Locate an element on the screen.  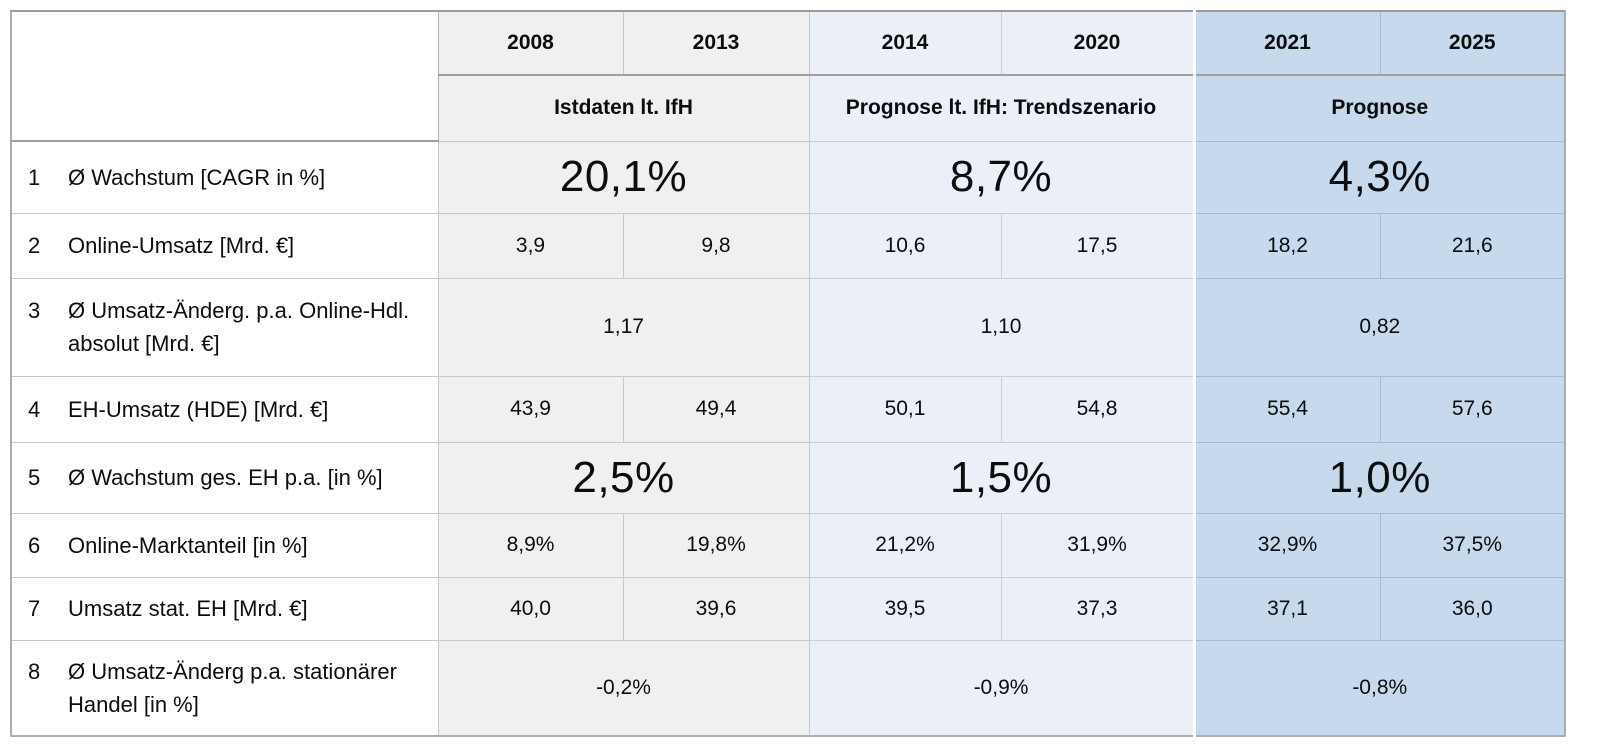
row-label-cell: 4 EH-Umsatz (HDE) [Mrd. €] is located at coordinates (224, 409).